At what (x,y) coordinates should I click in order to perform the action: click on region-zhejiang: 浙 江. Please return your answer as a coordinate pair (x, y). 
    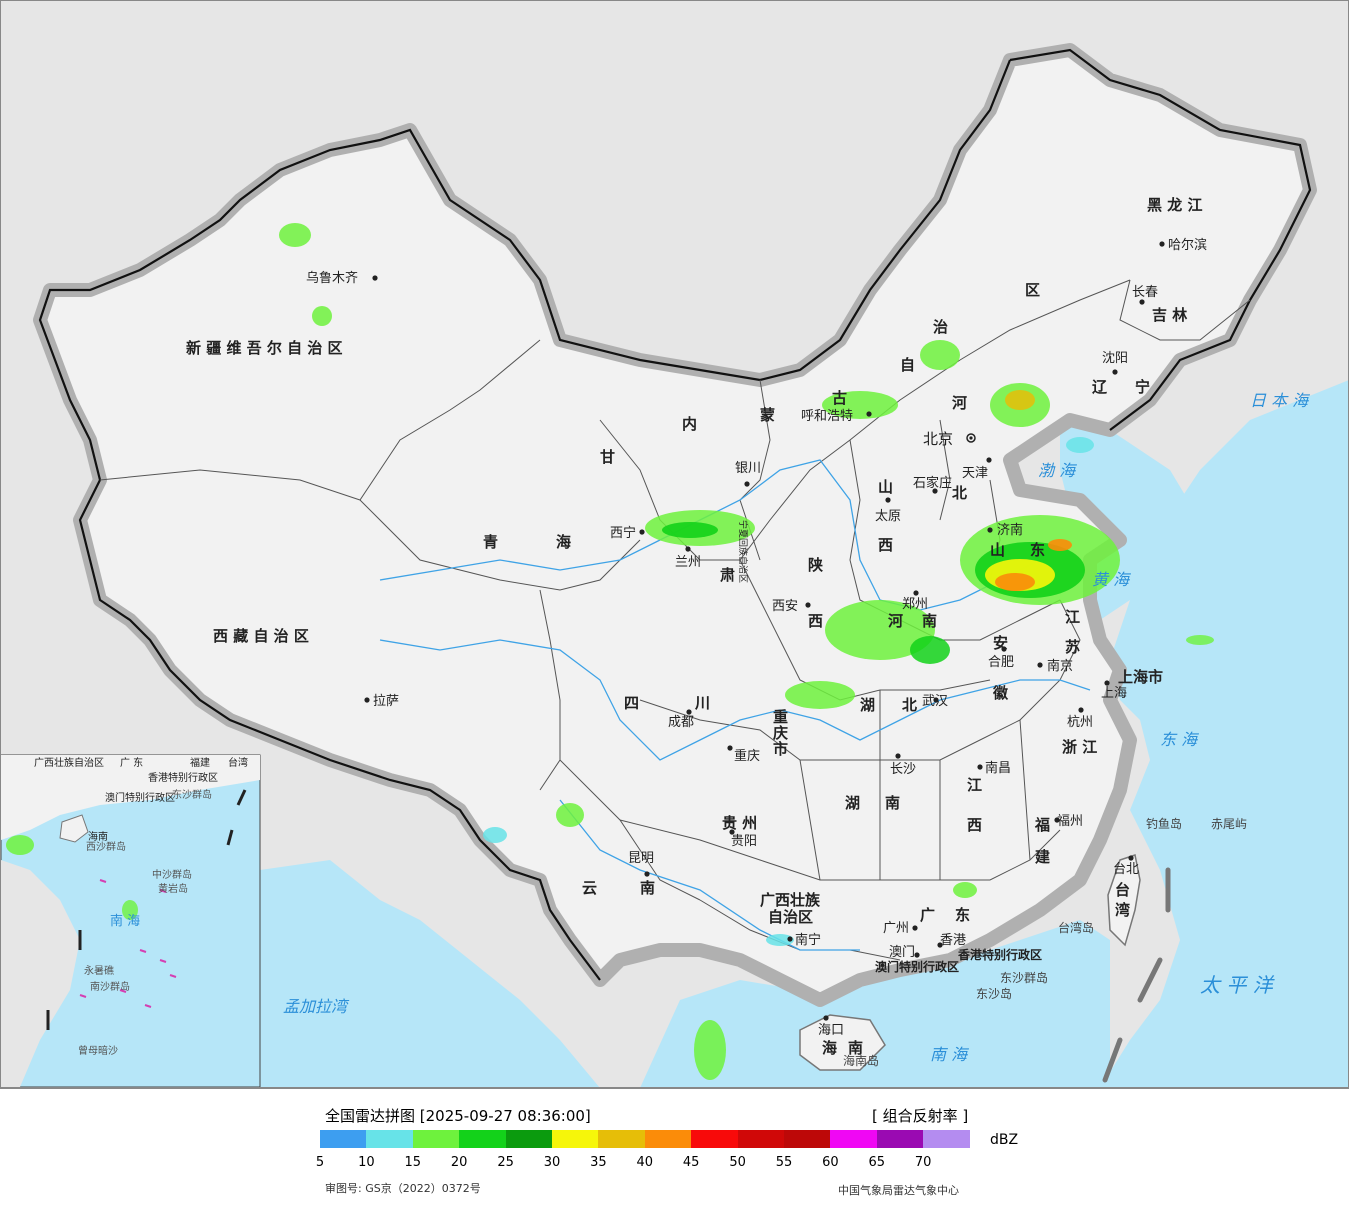
    Looking at the image, I should click on (1079, 747).